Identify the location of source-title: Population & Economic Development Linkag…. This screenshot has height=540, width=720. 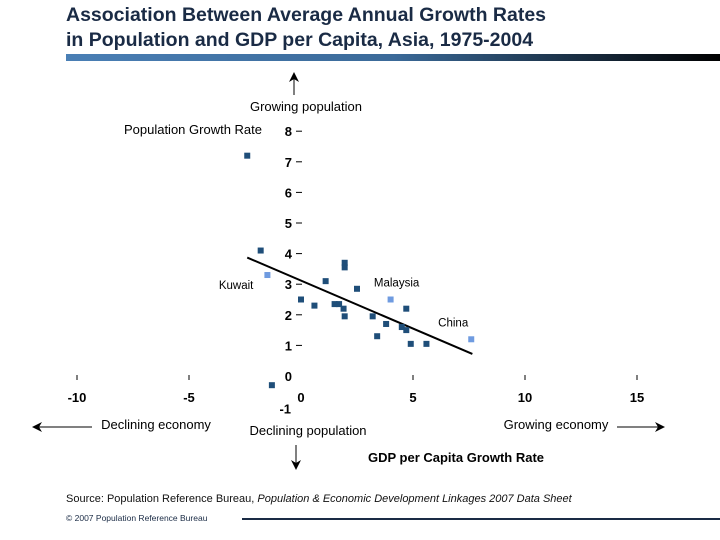
(414, 499).